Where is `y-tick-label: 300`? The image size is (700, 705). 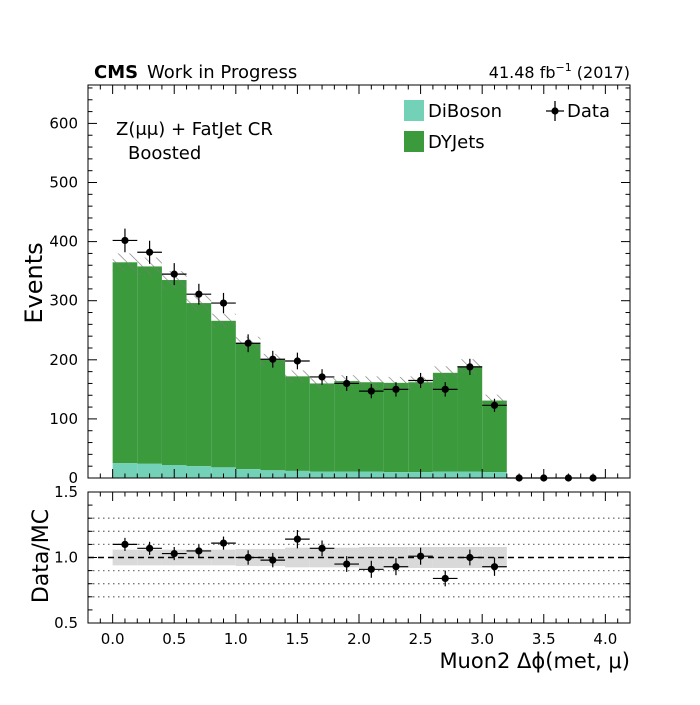
y-tick-label: 300 is located at coordinates (63, 301).